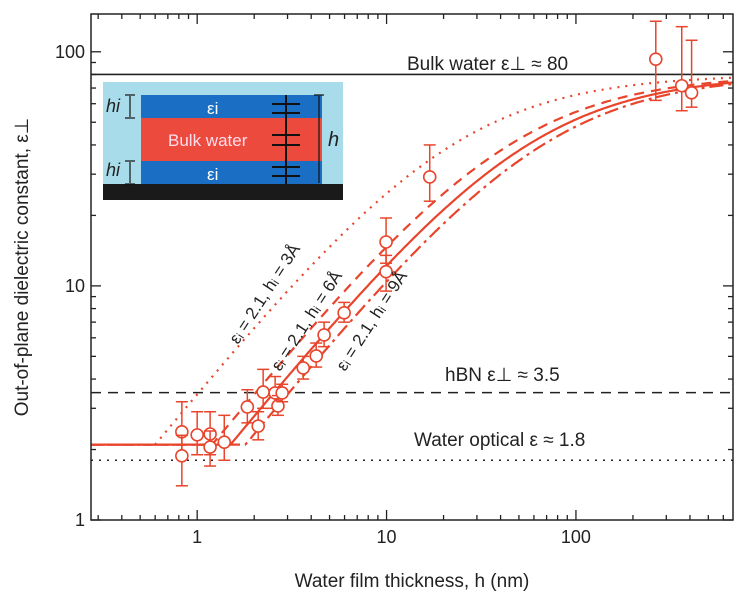  Describe the element at coordinates (212, 174) in the screenshot. I see `inset-eps-bottom: εi` at that location.